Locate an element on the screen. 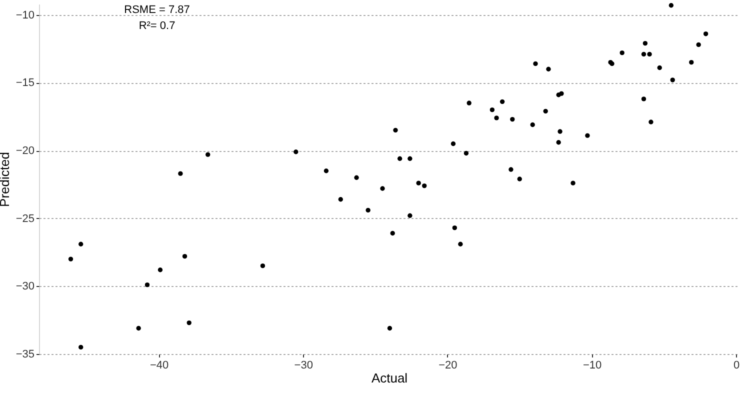  y-tick-label: −15 is located at coordinates (25, 83).